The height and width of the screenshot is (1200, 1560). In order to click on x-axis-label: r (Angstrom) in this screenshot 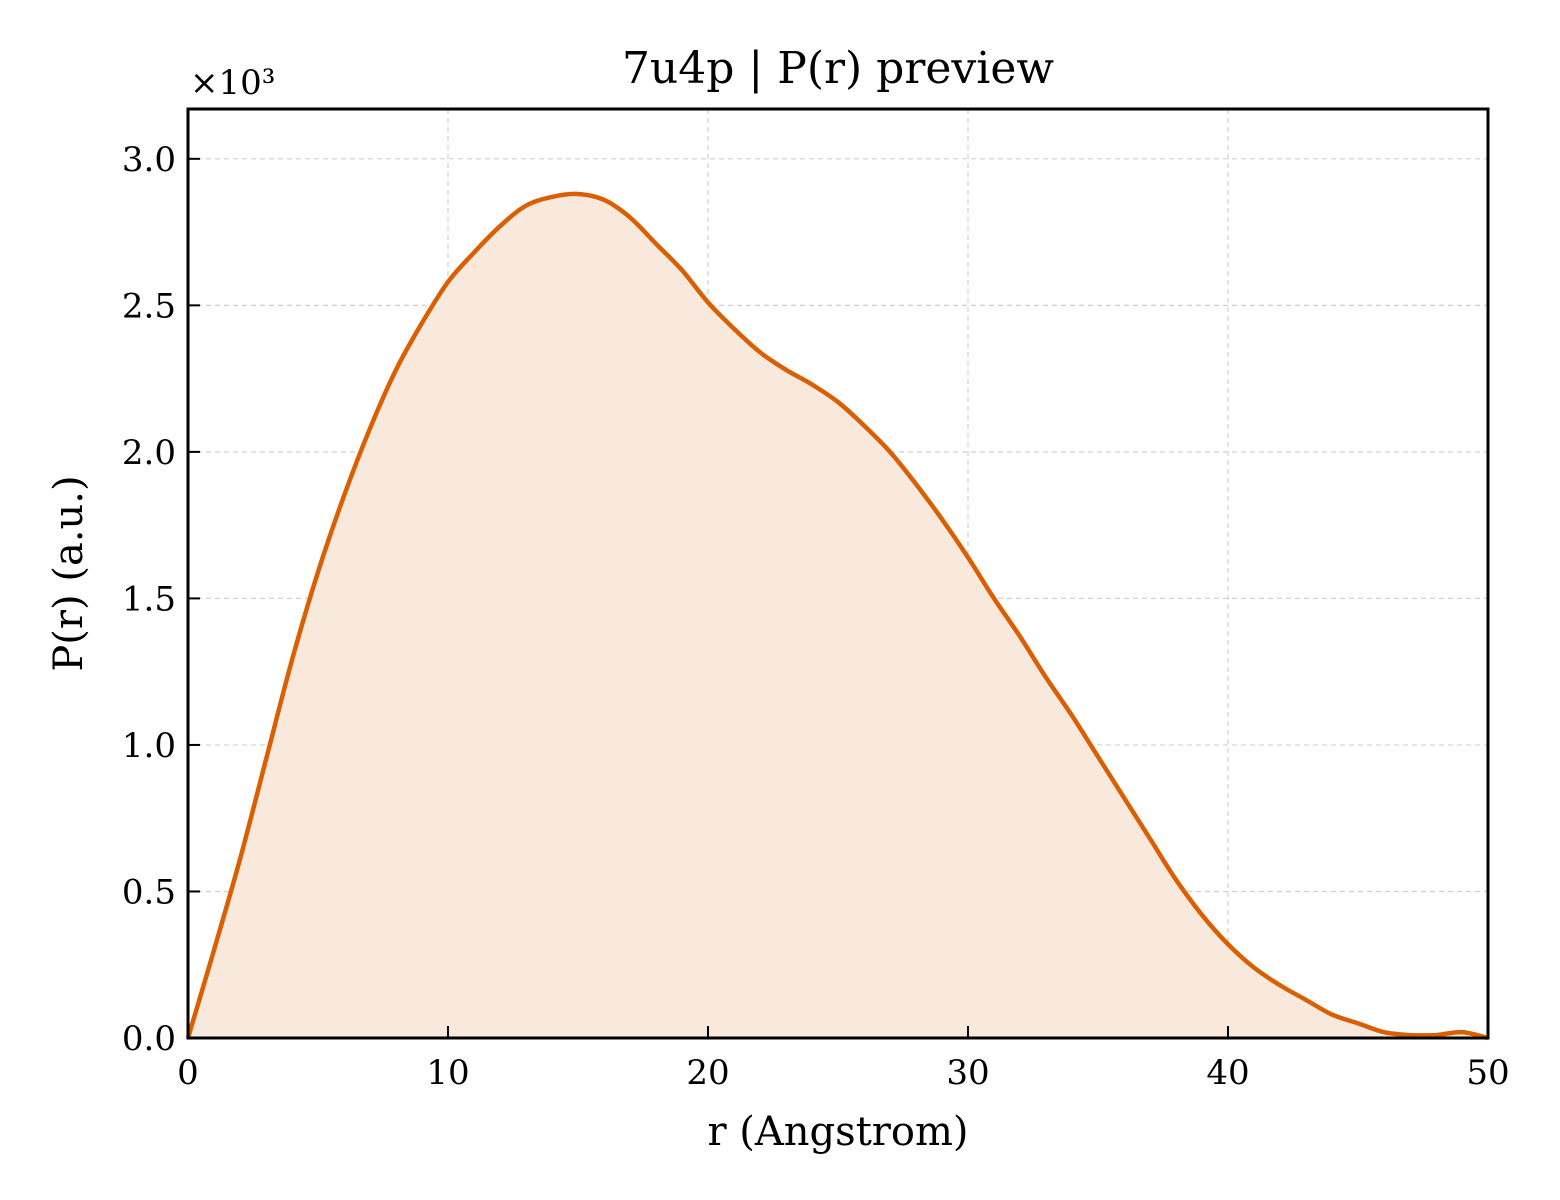, I will do `click(837, 1132)`.